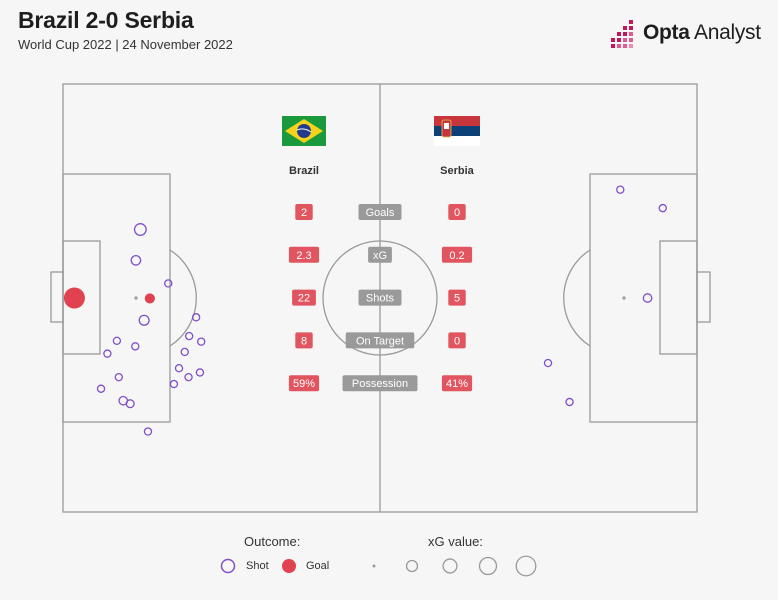  I want to click on team-label-brazil: Brazil, so click(304, 171).